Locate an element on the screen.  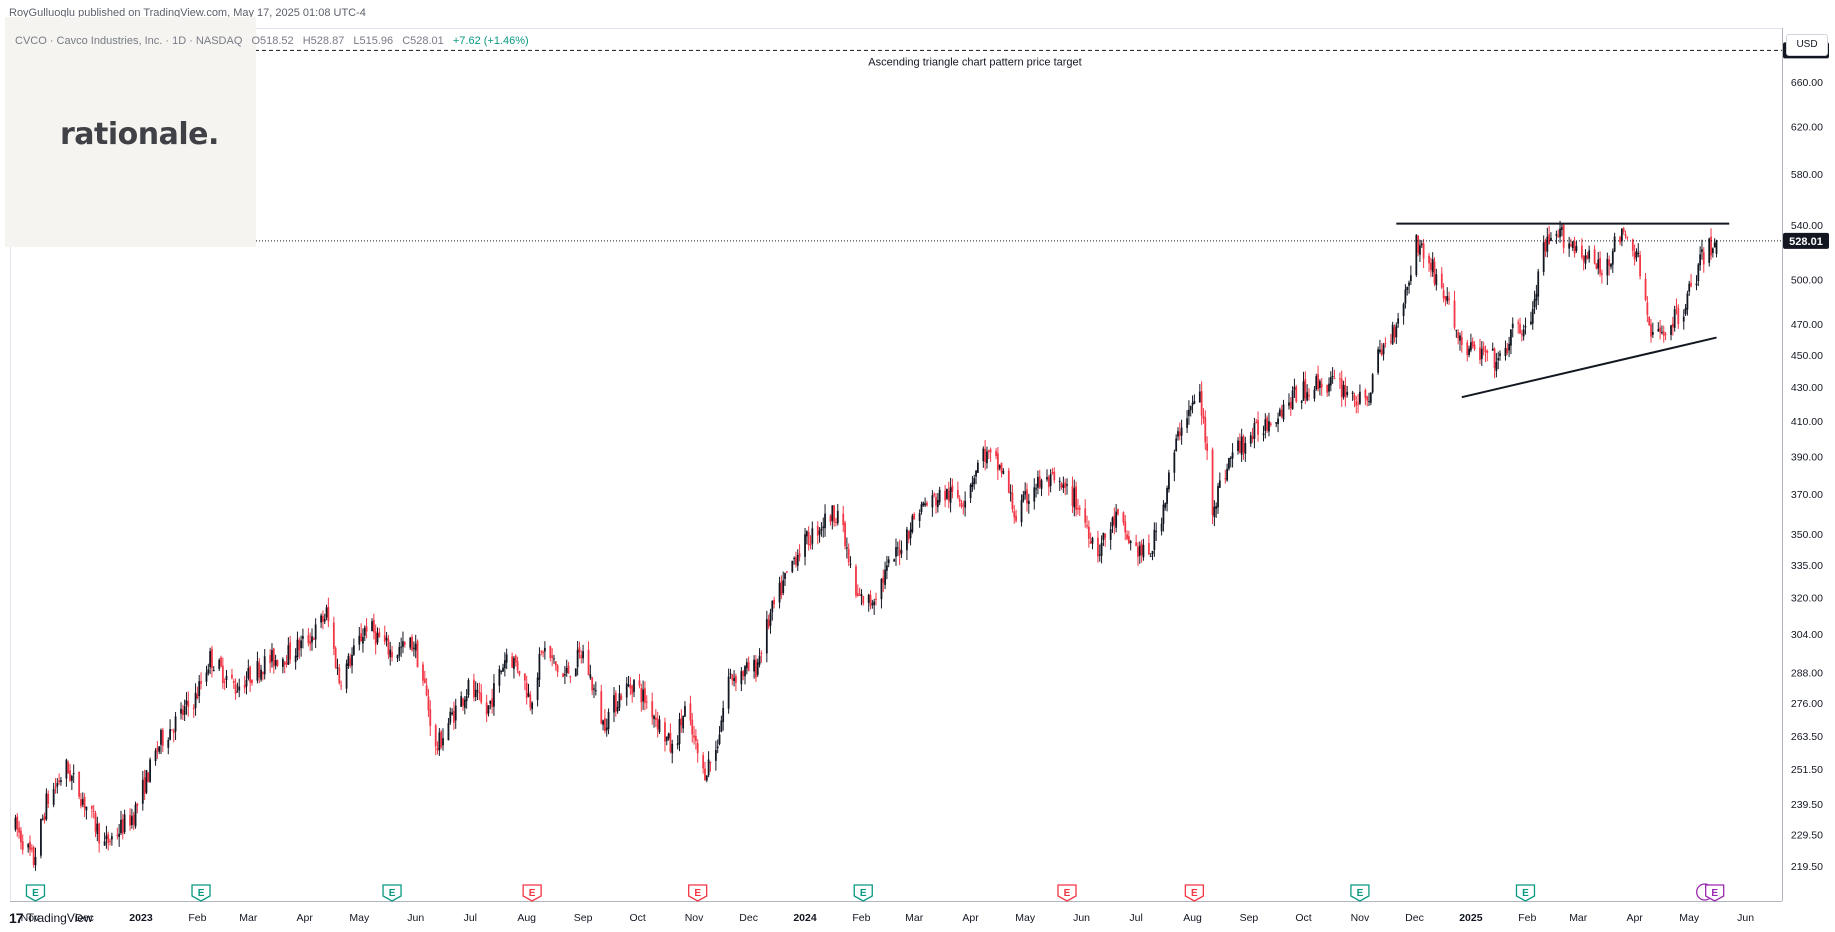
ohlc-low: L515.96 is located at coordinates (373, 41).